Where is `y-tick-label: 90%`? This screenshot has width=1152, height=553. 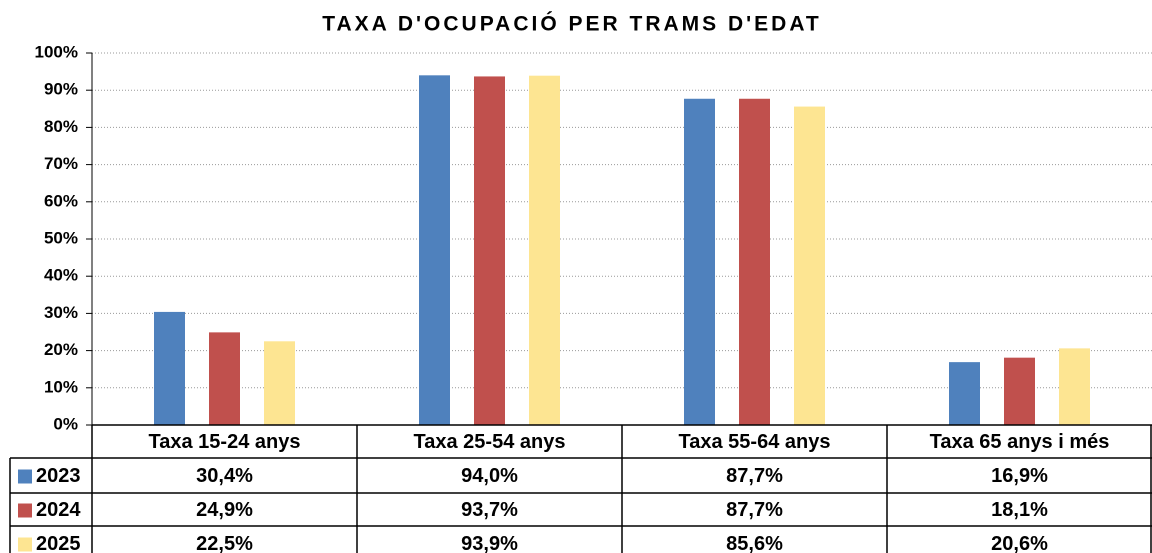 y-tick-label: 90% is located at coordinates (61, 89).